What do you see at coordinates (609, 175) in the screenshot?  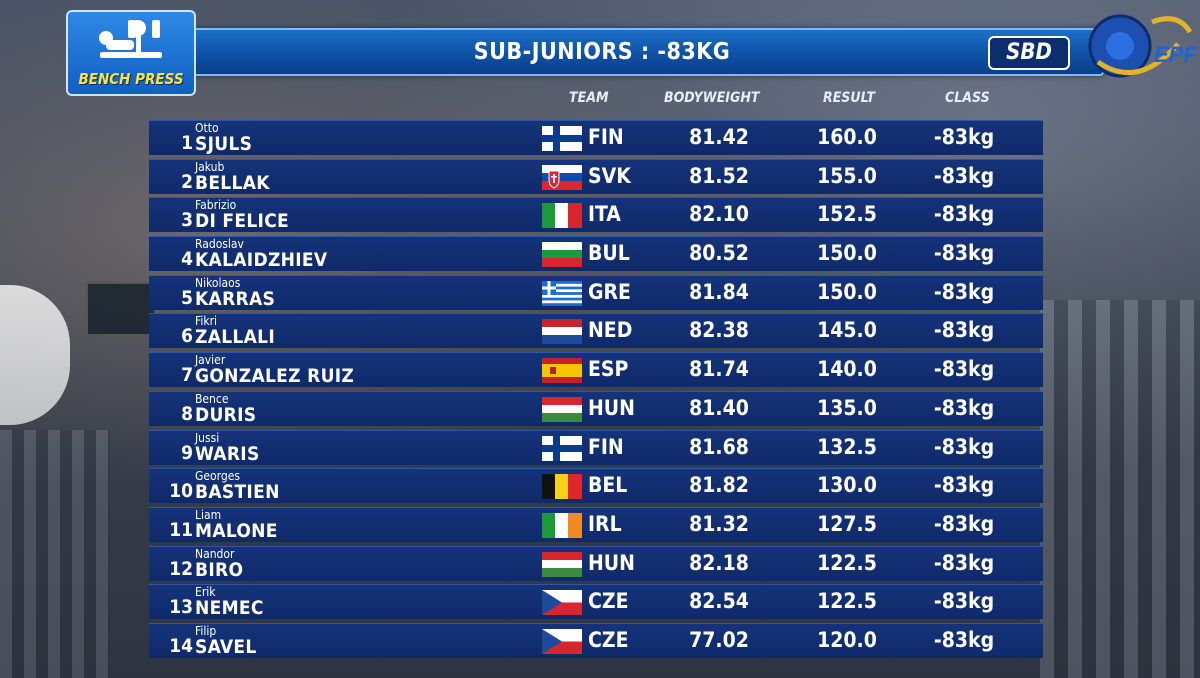 I see `team-code: SVK` at bounding box center [609, 175].